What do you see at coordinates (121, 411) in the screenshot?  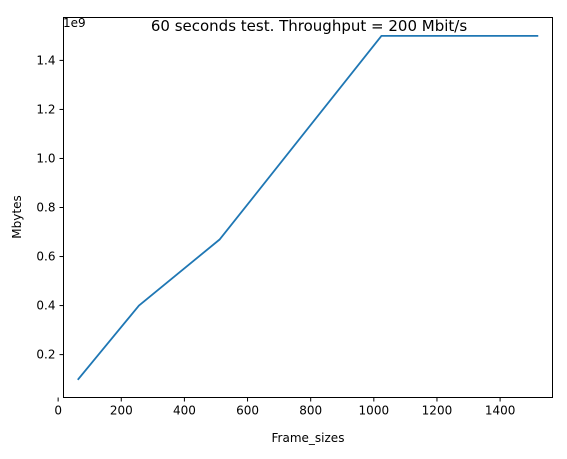 I see `x-tick-label: 200` at bounding box center [121, 411].